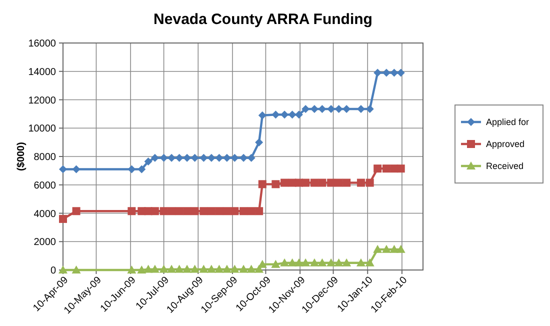 This screenshot has width=550, height=326. I want to click on y-tick-label: 0, so click(53, 271).